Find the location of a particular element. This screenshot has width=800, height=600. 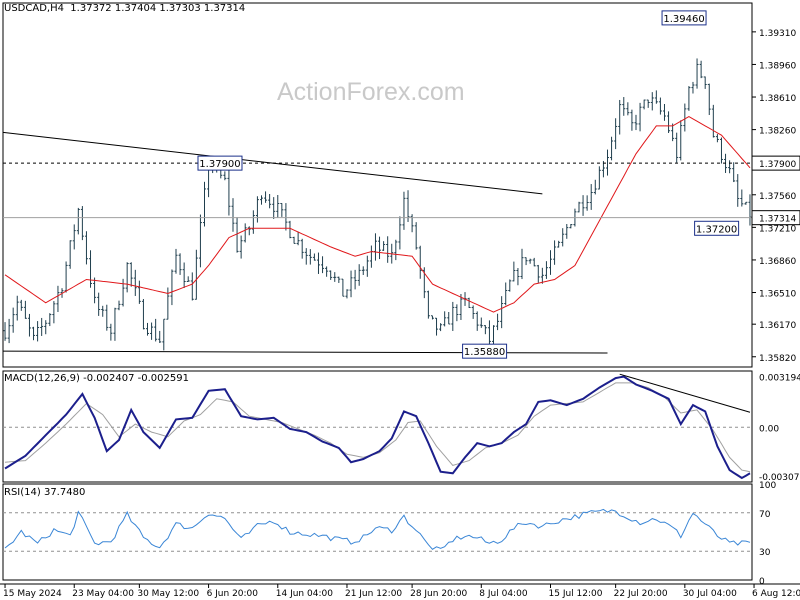

macd-tick-label: 0.00 is located at coordinates (769, 429).